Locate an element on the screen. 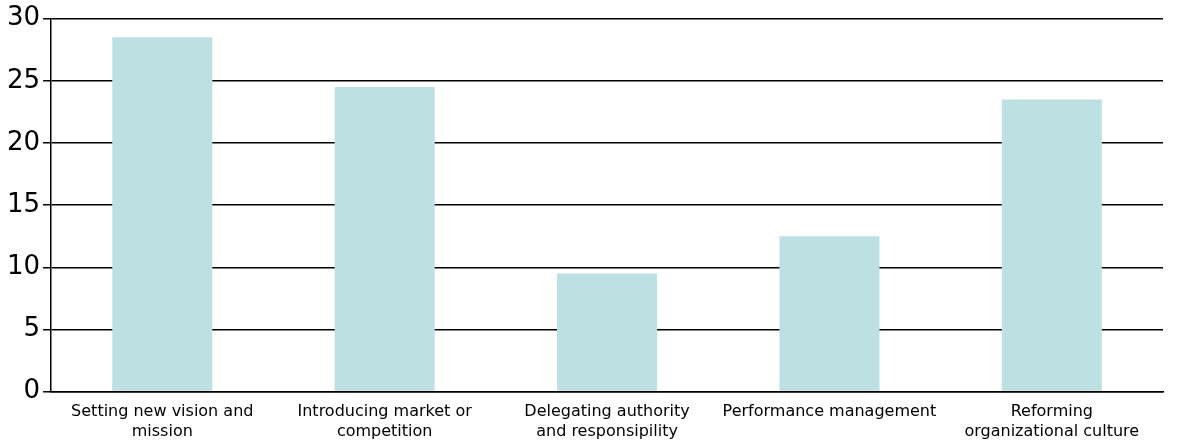  y-tick-label: 10 is located at coordinates (23, 265).